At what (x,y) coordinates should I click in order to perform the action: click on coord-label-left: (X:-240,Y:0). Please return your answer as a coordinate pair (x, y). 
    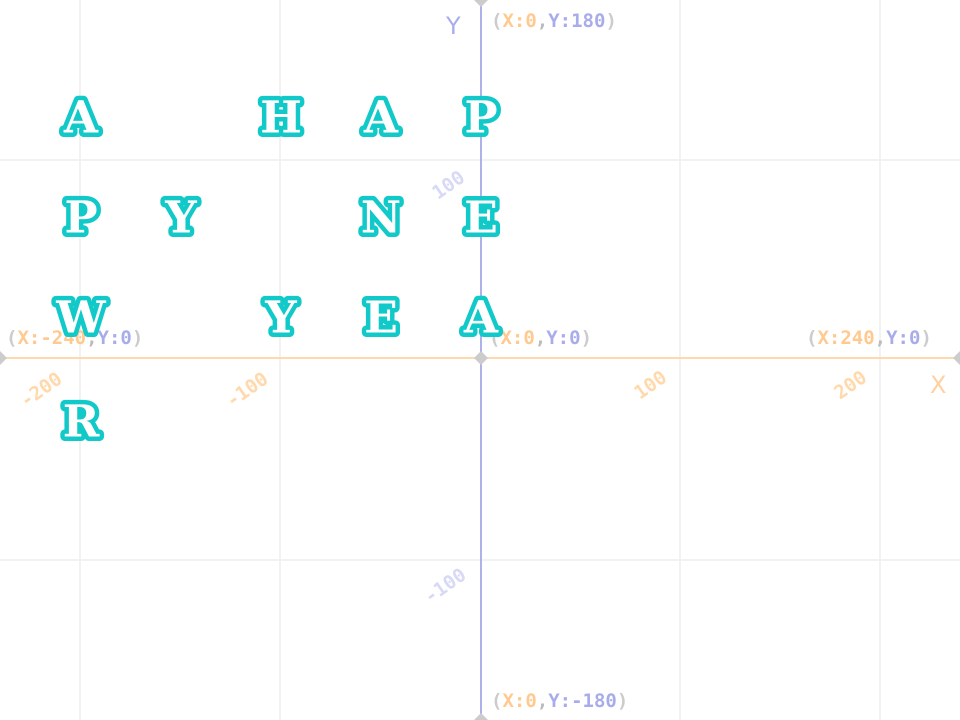
    Looking at the image, I should click on (74, 338).